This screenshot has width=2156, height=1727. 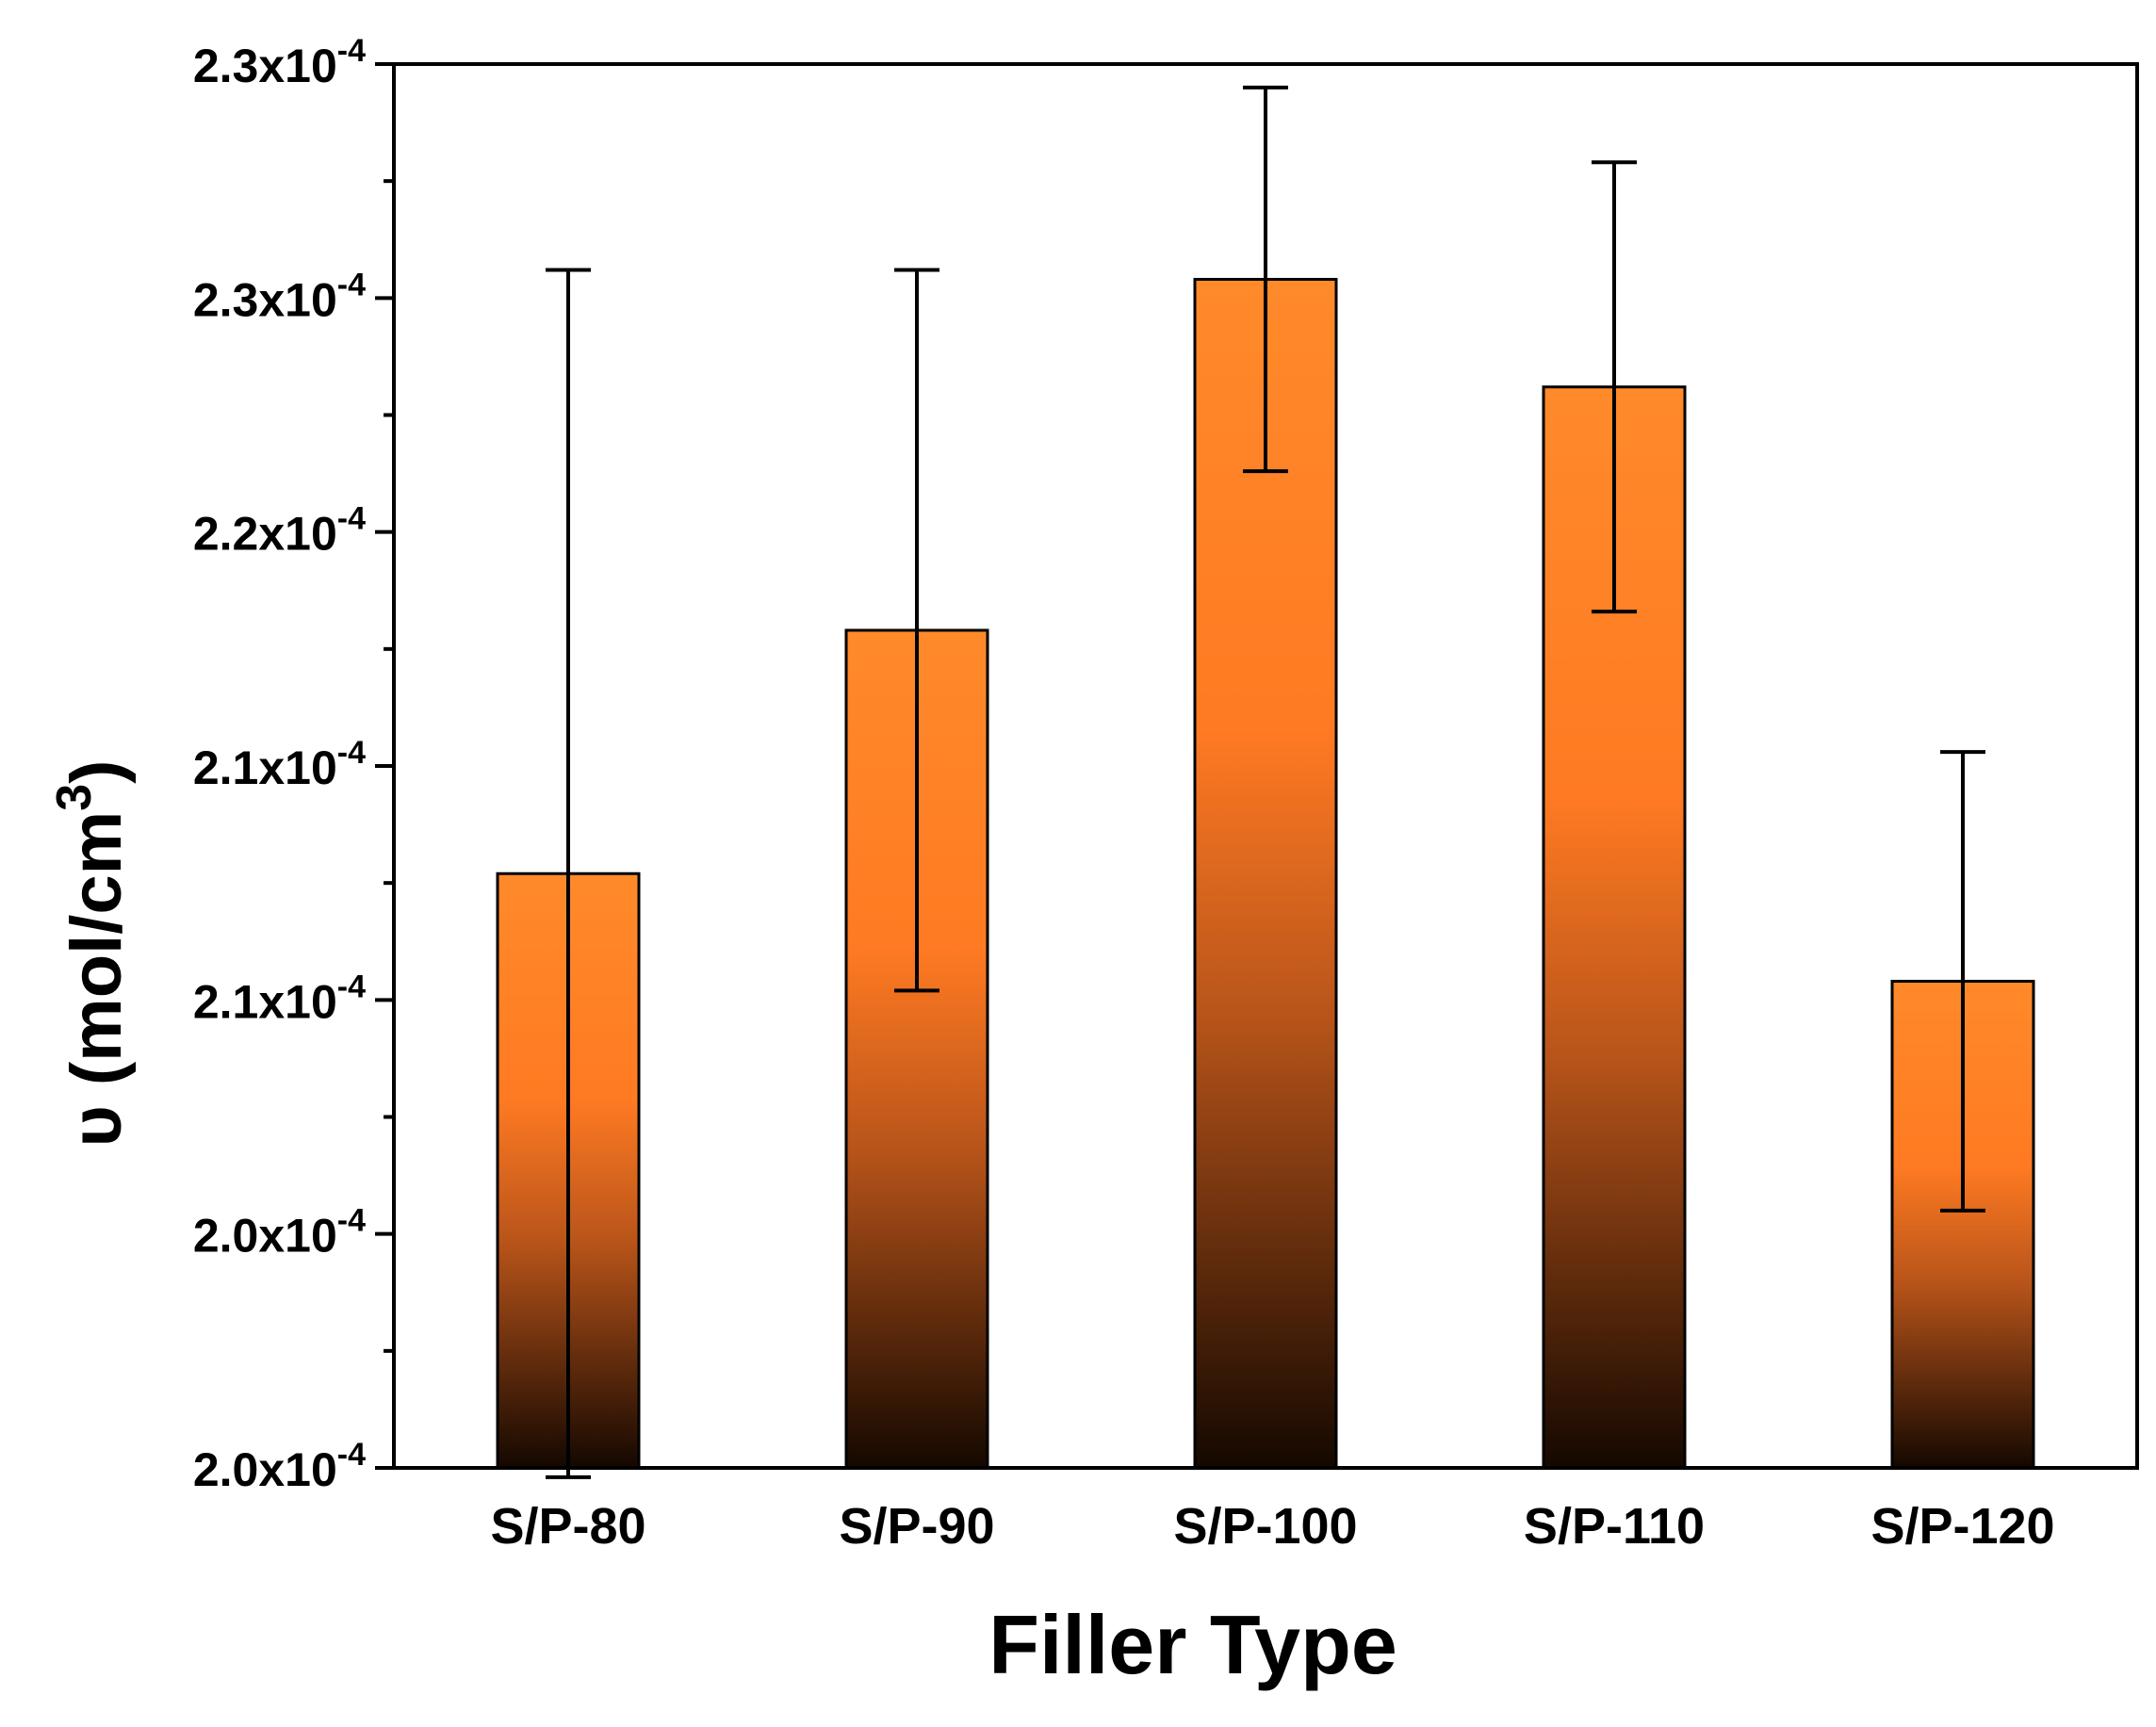 What do you see at coordinates (917, 1526) in the screenshot?
I see `x-tick-label: S/P-90` at bounding box center [917, 1526].